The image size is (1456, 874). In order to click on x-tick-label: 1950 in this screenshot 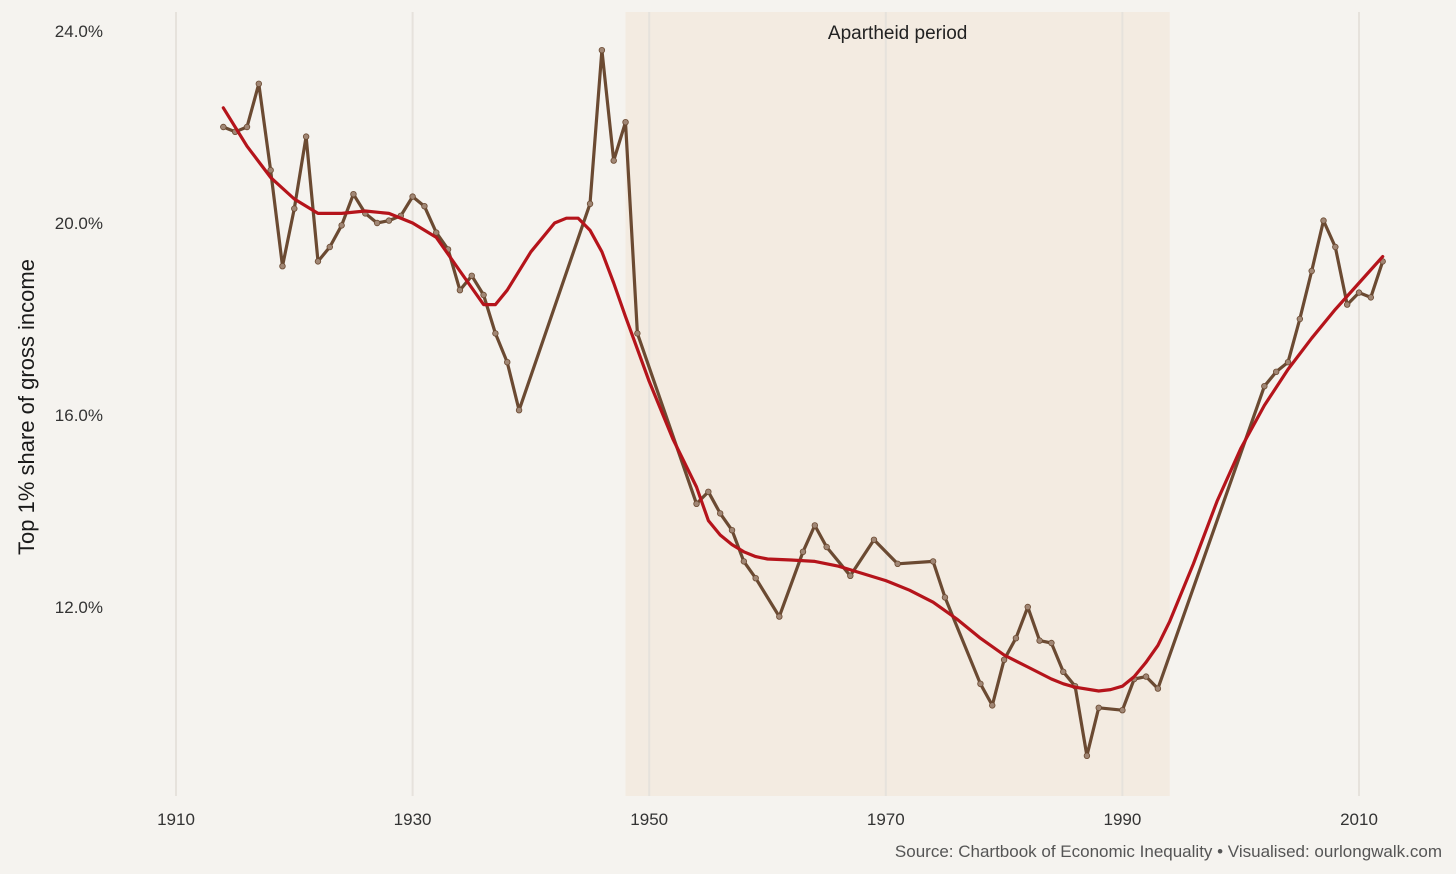, I will do `click(649, 819)`.